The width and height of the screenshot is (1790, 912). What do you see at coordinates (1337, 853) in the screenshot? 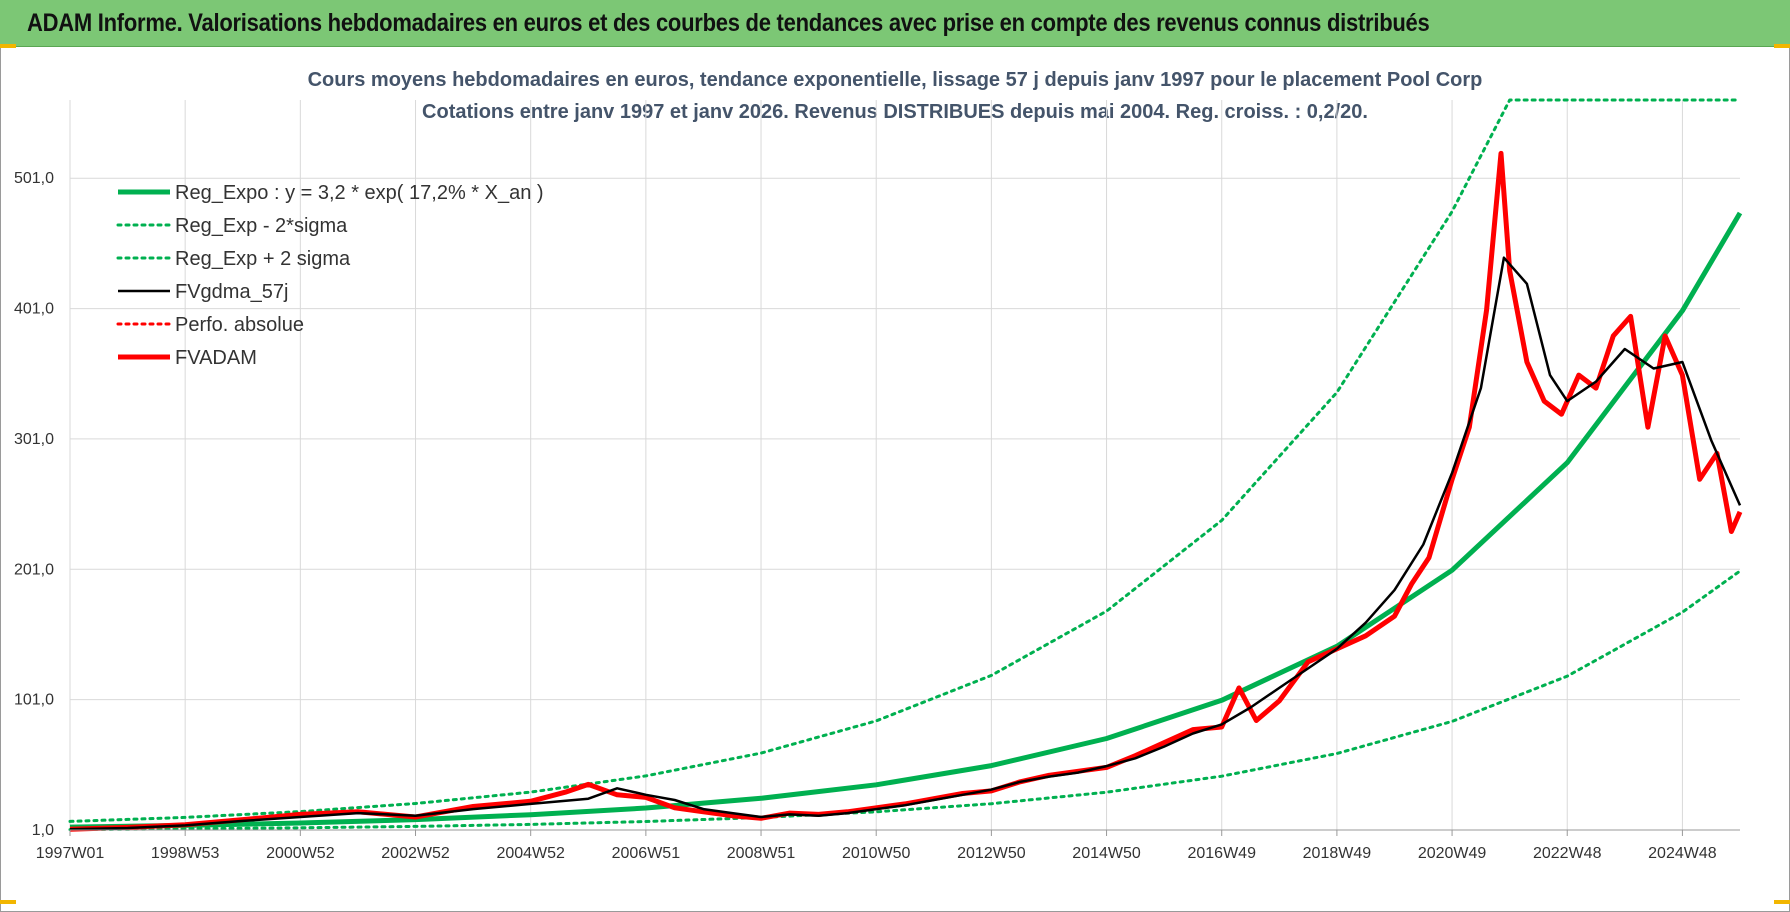
I see `x-tick-label: 2018W49` at bounding box center [1337, 853].